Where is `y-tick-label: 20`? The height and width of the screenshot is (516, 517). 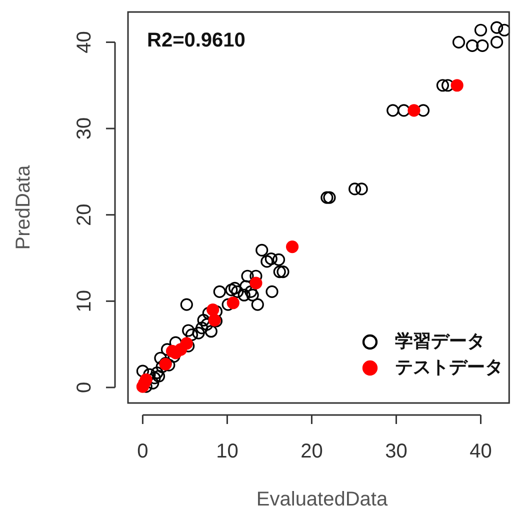 y-tick-label: 20 is located at coordinates (85, 215).